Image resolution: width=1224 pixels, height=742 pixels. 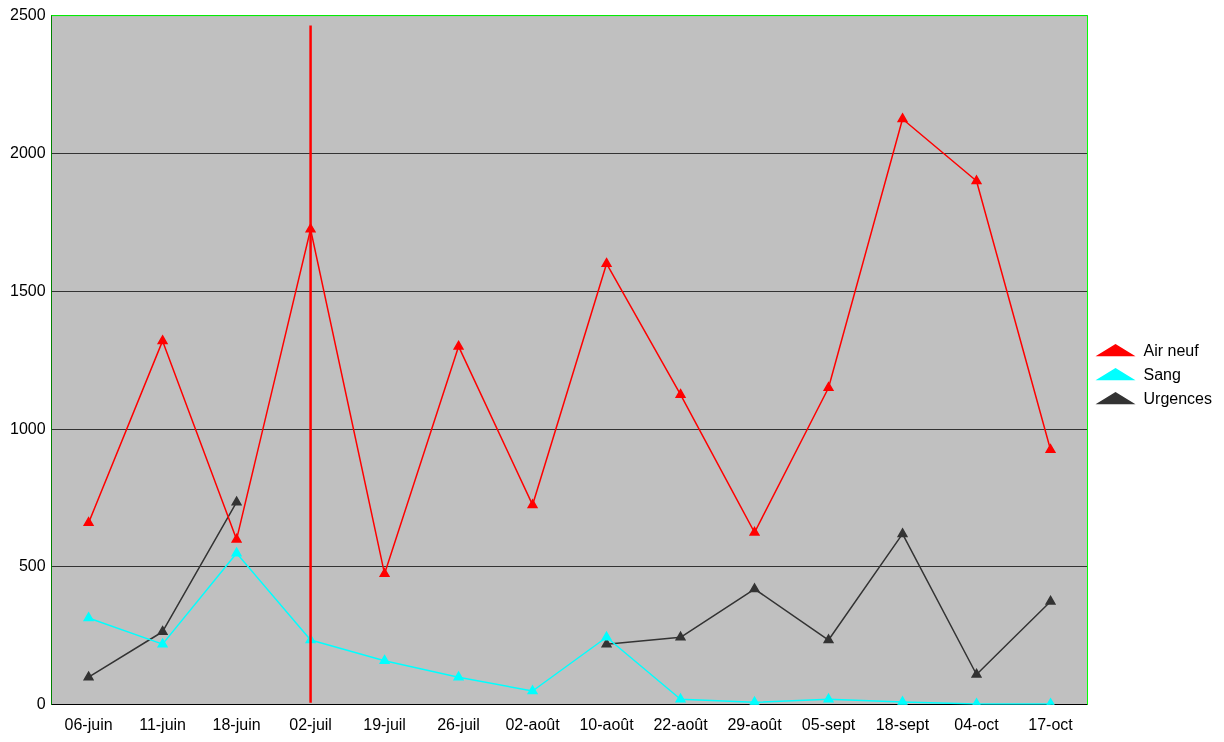 I want to click on x-tick-label: 02-juil, so click(x=310, y=724).